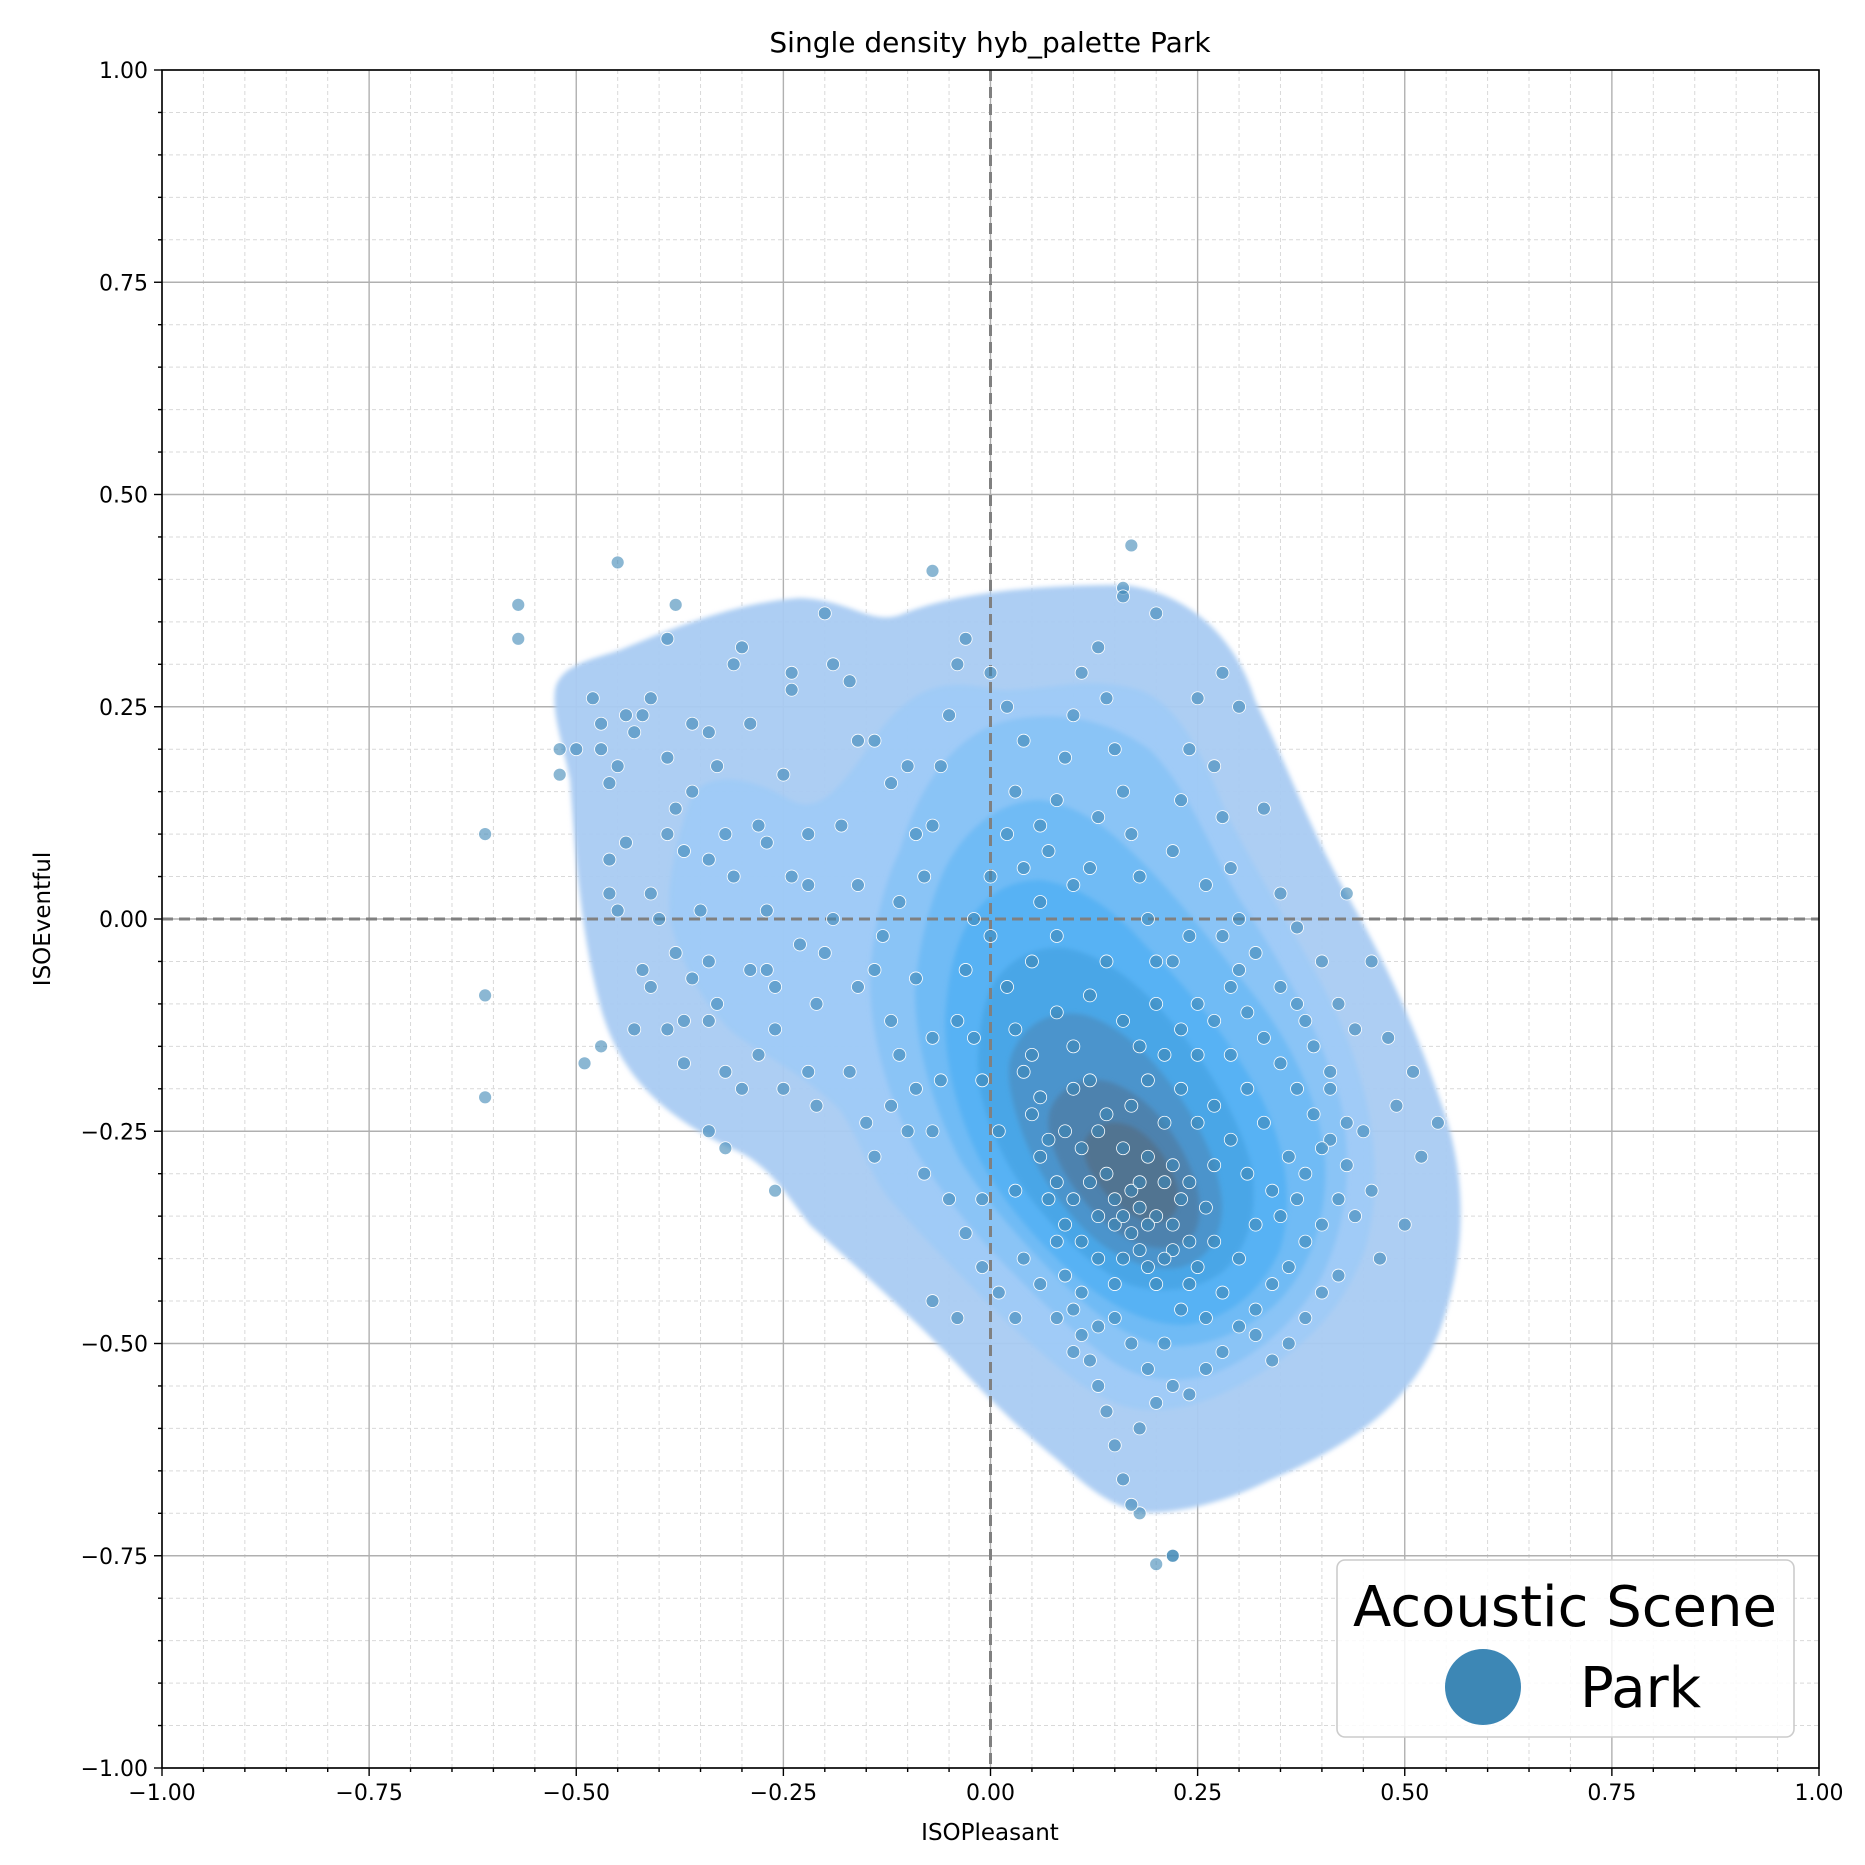 This screenshot has width=1865, height=1865. Describe the element at coordinates (1565, 1607) in the screenshot. I see `legend-title: Acoustic Scene` at that location.